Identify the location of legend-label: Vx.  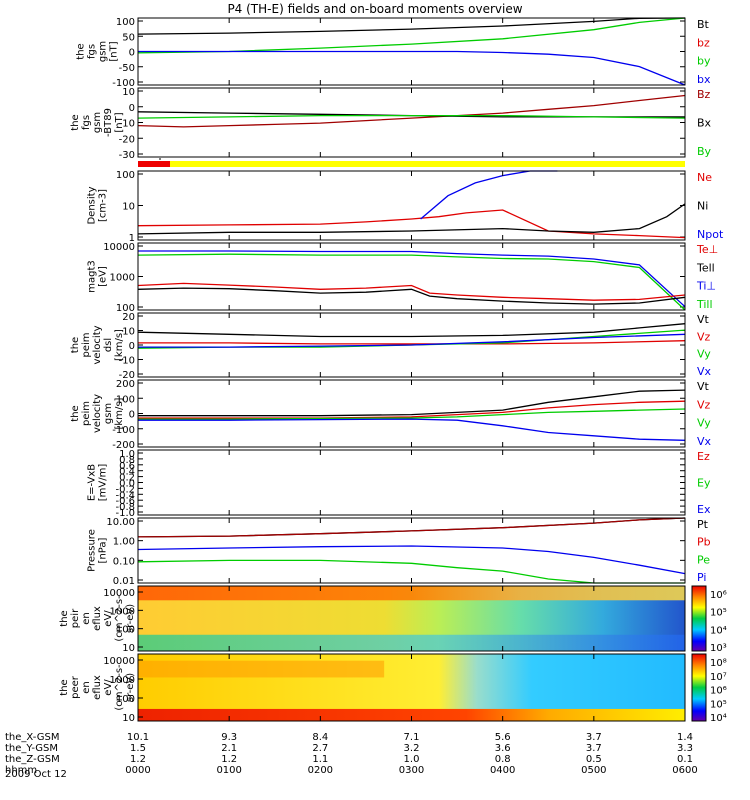
(704, 371).